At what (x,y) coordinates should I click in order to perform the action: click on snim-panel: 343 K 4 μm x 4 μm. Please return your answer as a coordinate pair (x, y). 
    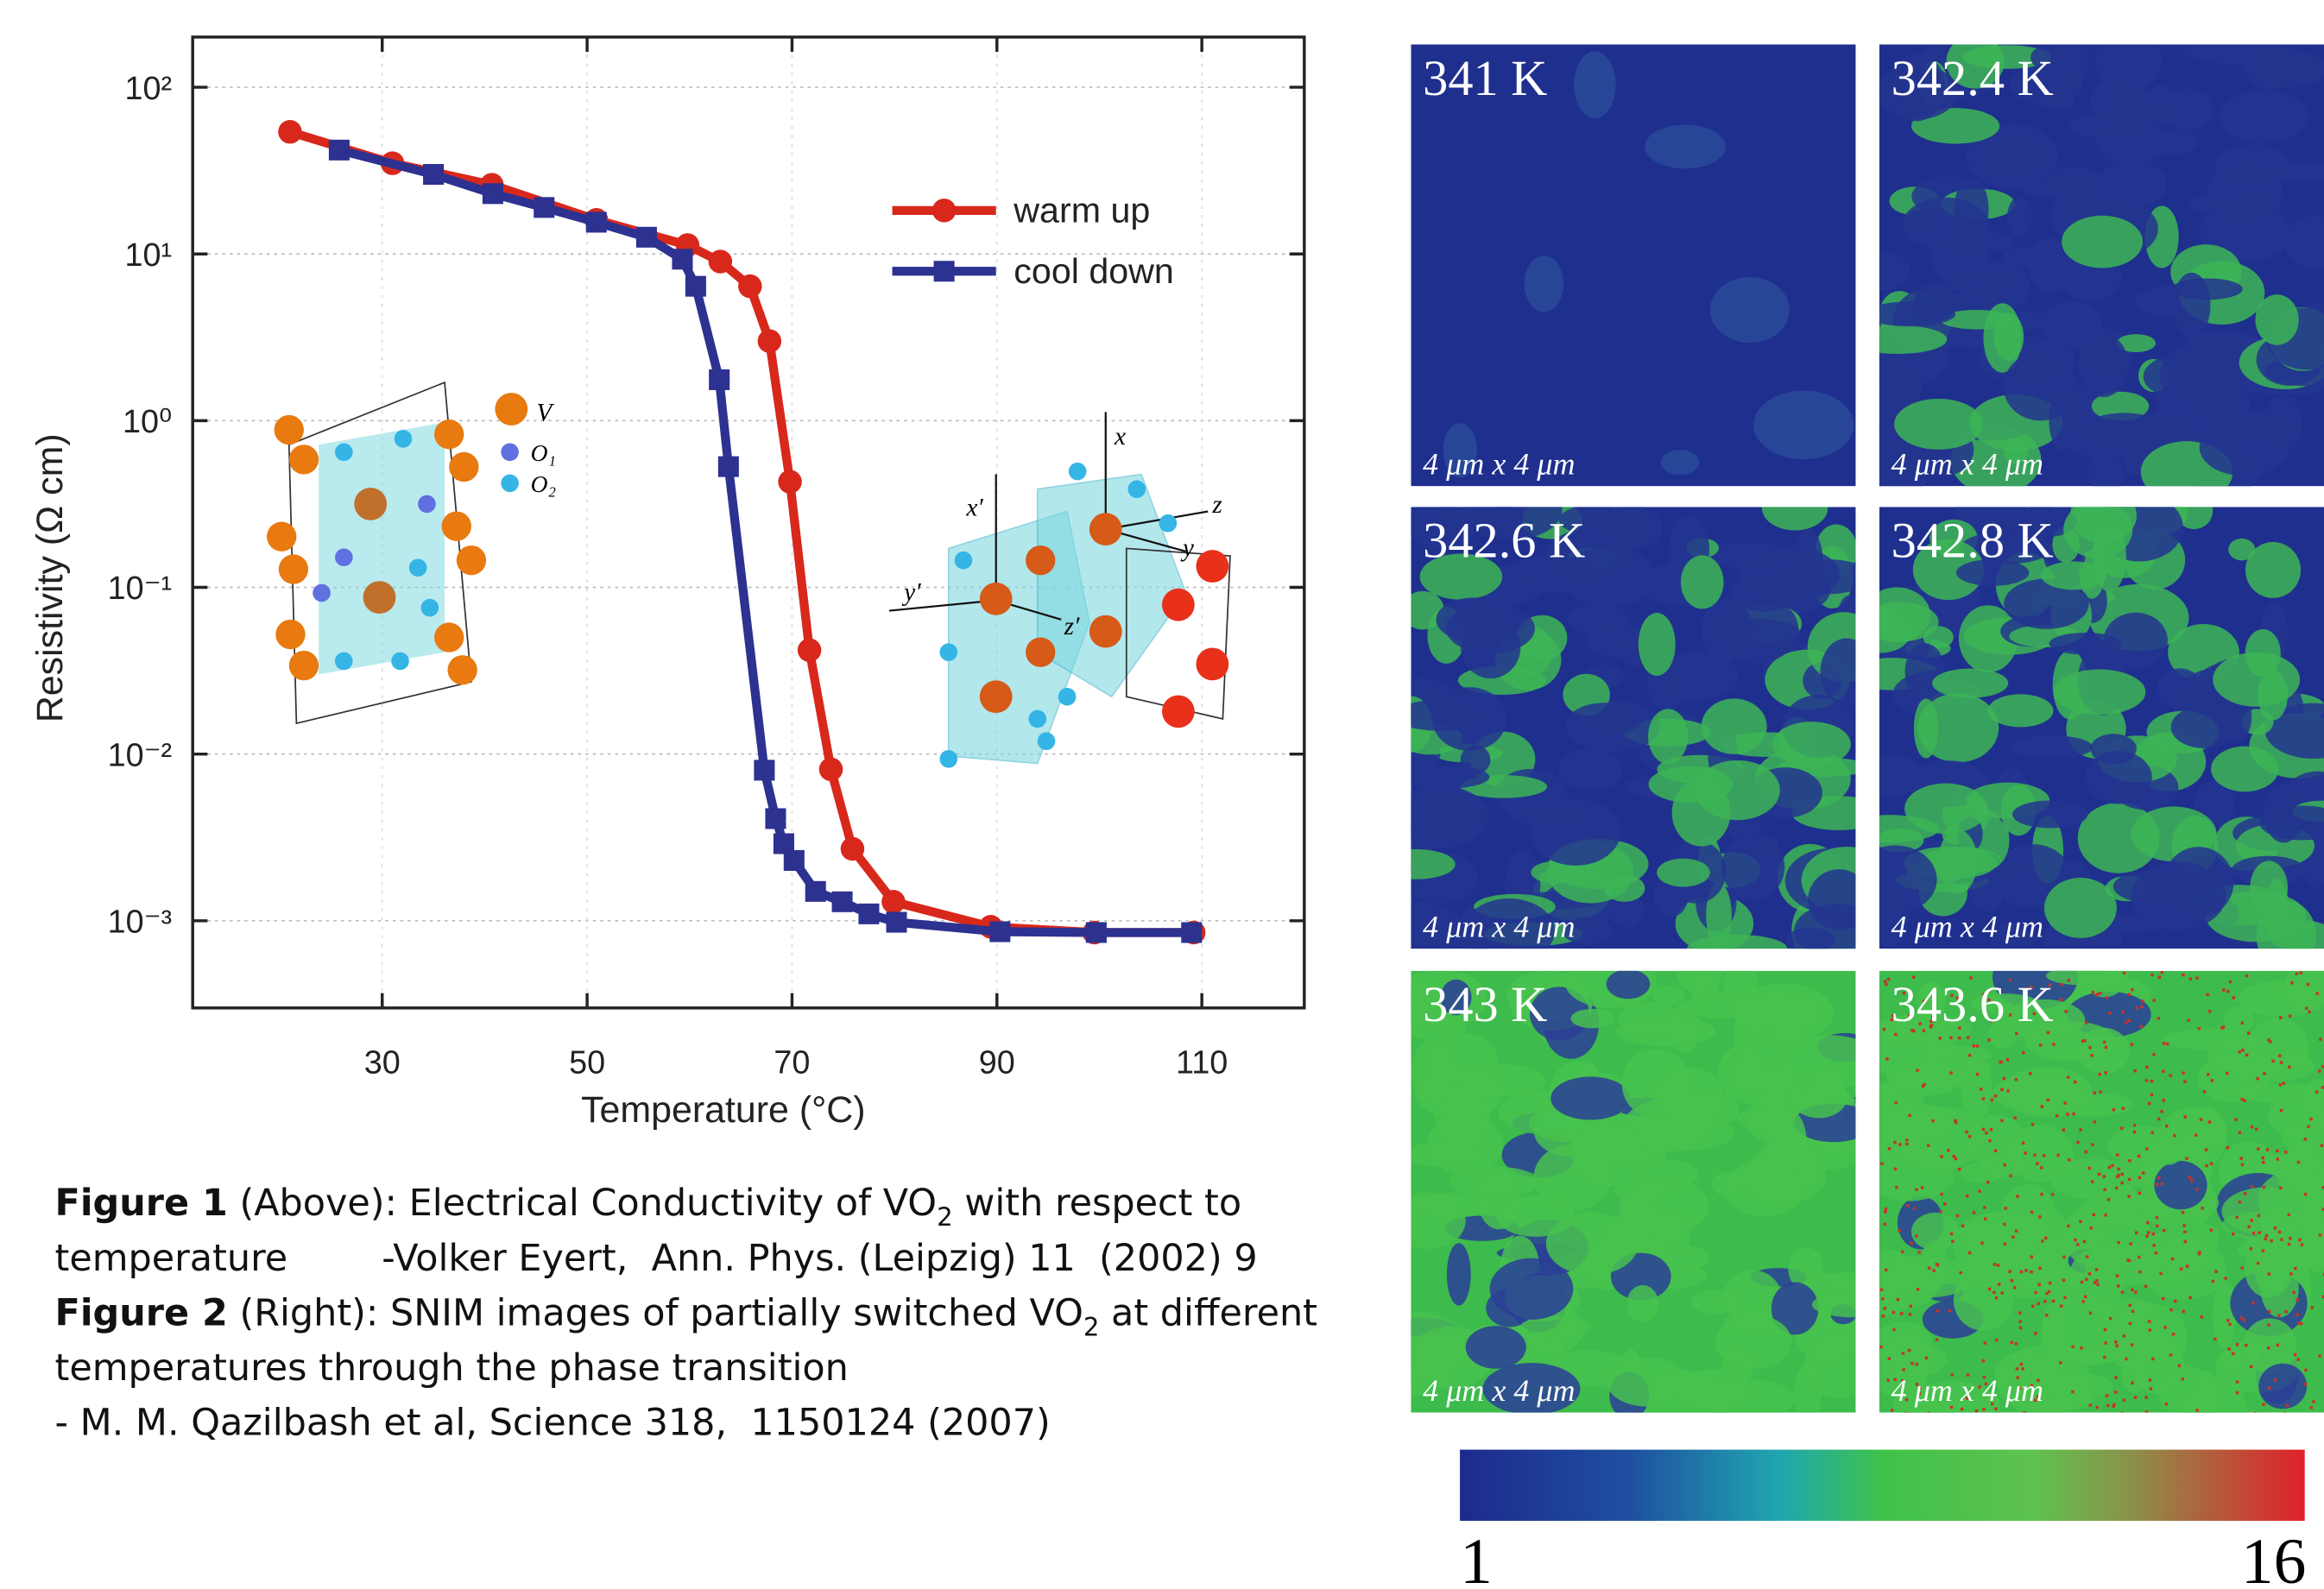
    Looking at the image, I should click on (1633, 1191).